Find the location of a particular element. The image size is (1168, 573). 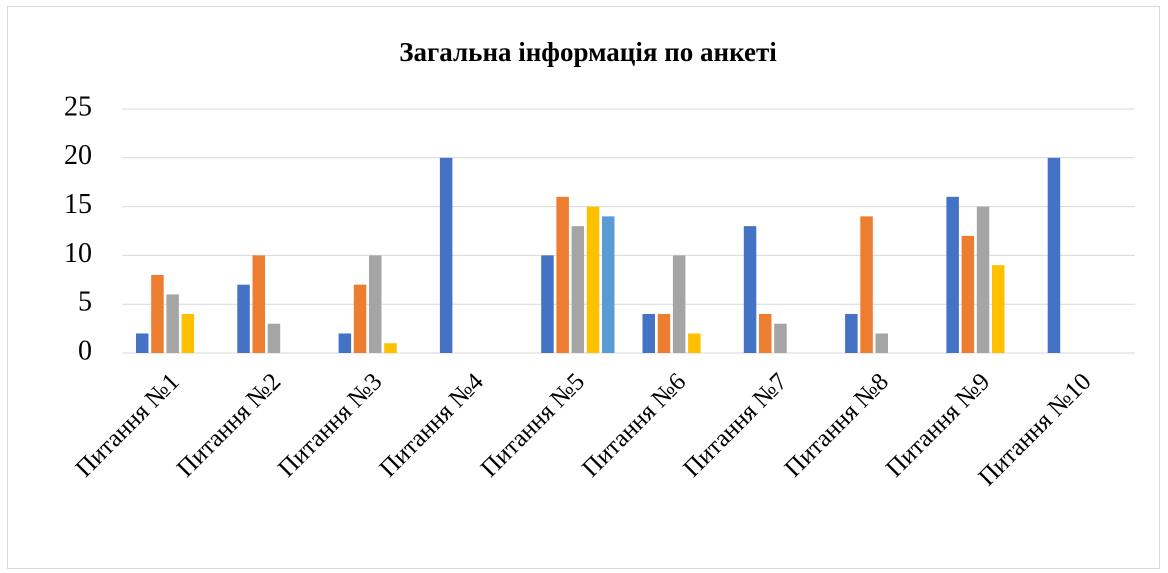

y-tick-label: 15 is located at coordinates (78, 204).